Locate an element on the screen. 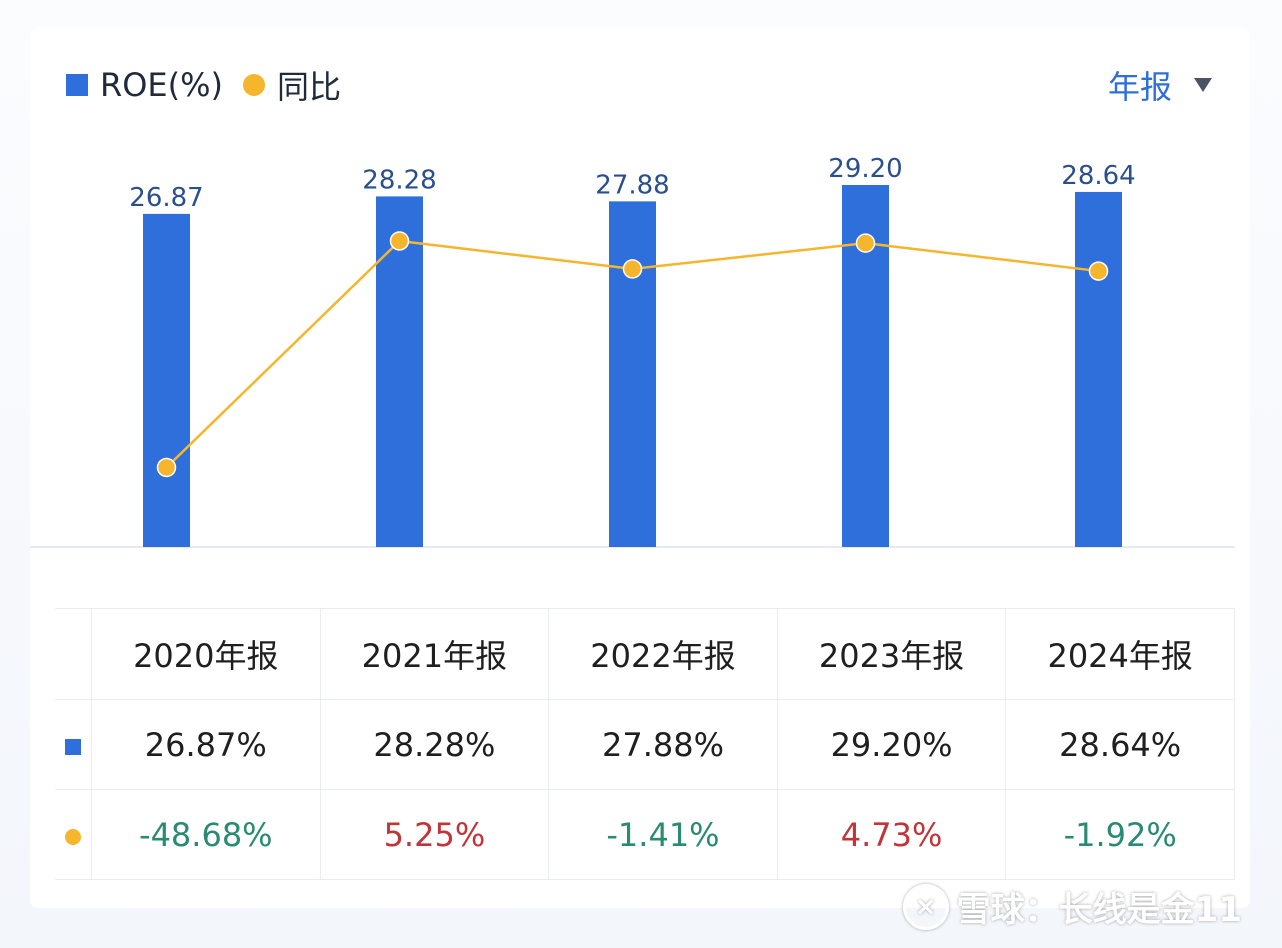  yoy-row-marker is located at coordinates (73, 834).